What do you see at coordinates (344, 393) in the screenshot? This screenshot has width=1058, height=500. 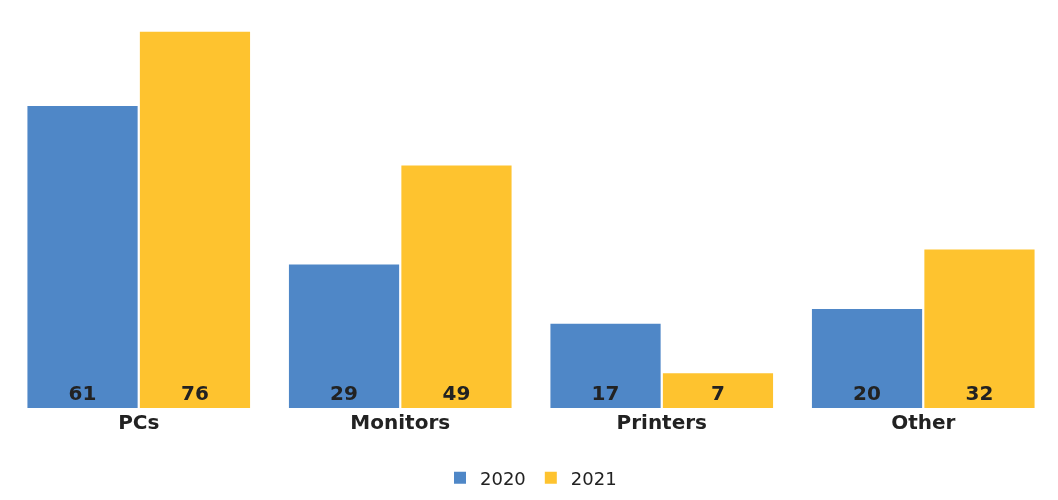 I see `data-label: 29` at bounding box center [344, 393].